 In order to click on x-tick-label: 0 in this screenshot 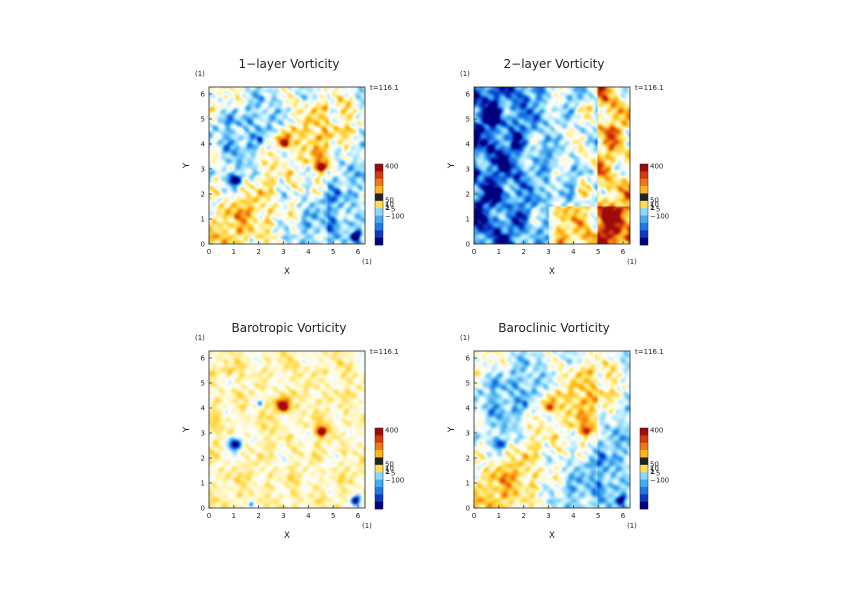, I will do `click(209, 252)`.